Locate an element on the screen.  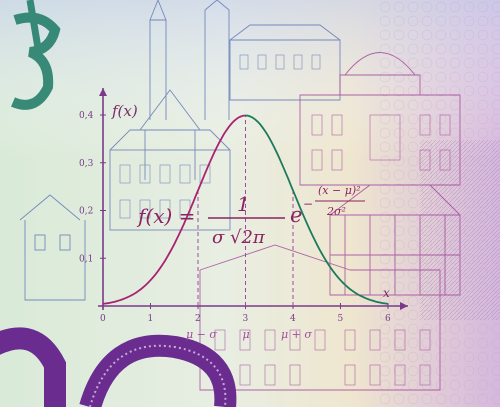
x-tick-label: 4 is located at coordinates (293, 319).